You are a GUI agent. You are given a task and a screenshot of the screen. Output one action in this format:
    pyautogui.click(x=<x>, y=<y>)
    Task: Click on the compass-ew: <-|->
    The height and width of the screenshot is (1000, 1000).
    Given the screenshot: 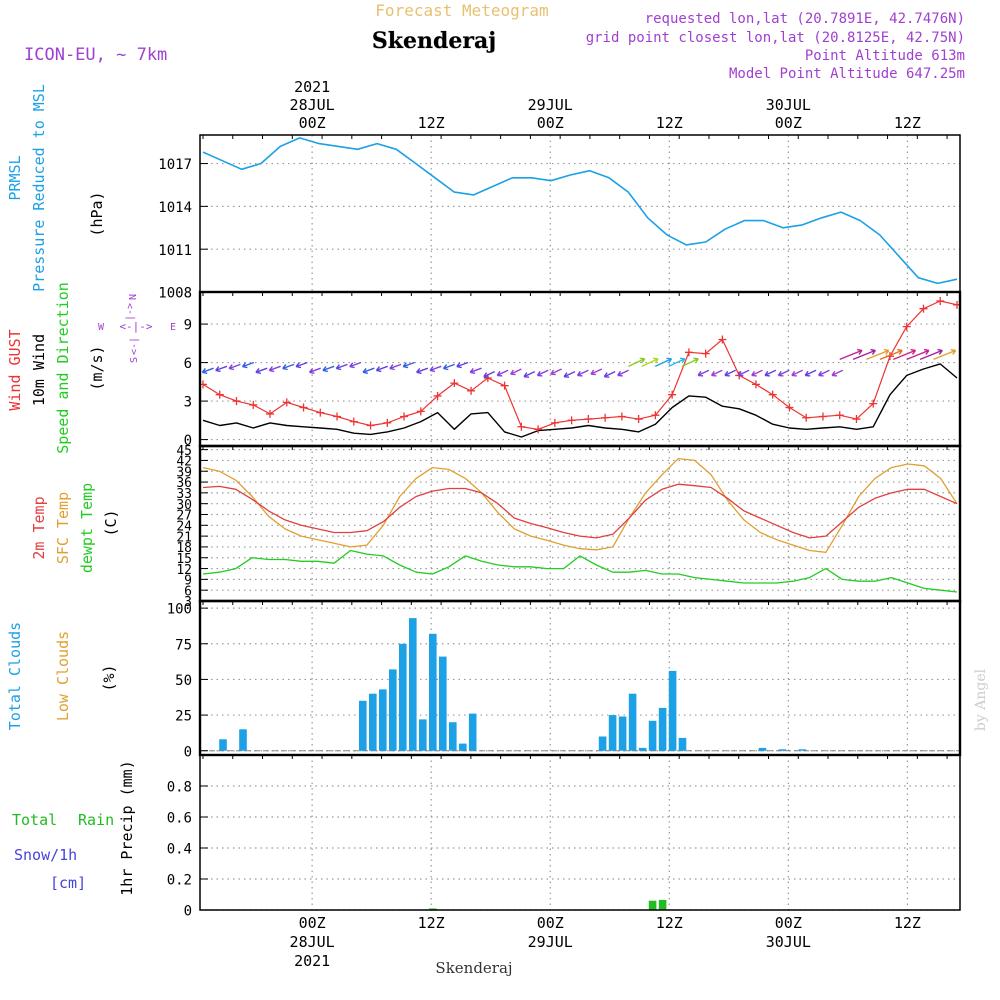 What is the action you would take?
    pyautogui.click(x=135, y=326)
    